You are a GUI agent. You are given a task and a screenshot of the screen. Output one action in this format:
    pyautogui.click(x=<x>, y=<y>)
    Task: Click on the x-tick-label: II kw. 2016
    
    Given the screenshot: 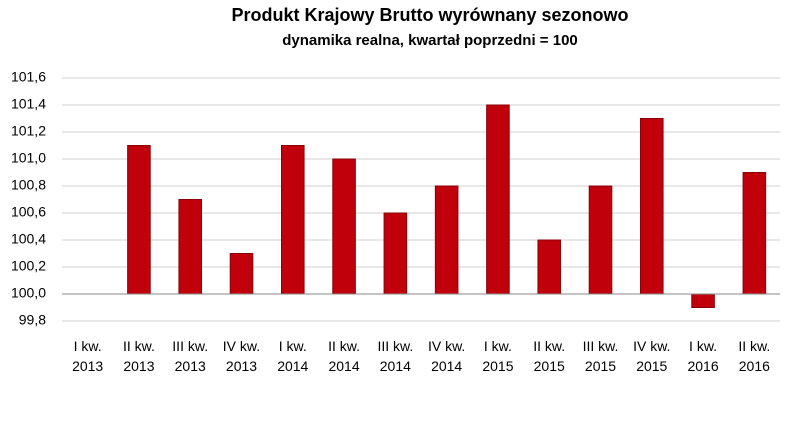 What is the action you would take?
    pyautogui.click(x=754, y=356)
    